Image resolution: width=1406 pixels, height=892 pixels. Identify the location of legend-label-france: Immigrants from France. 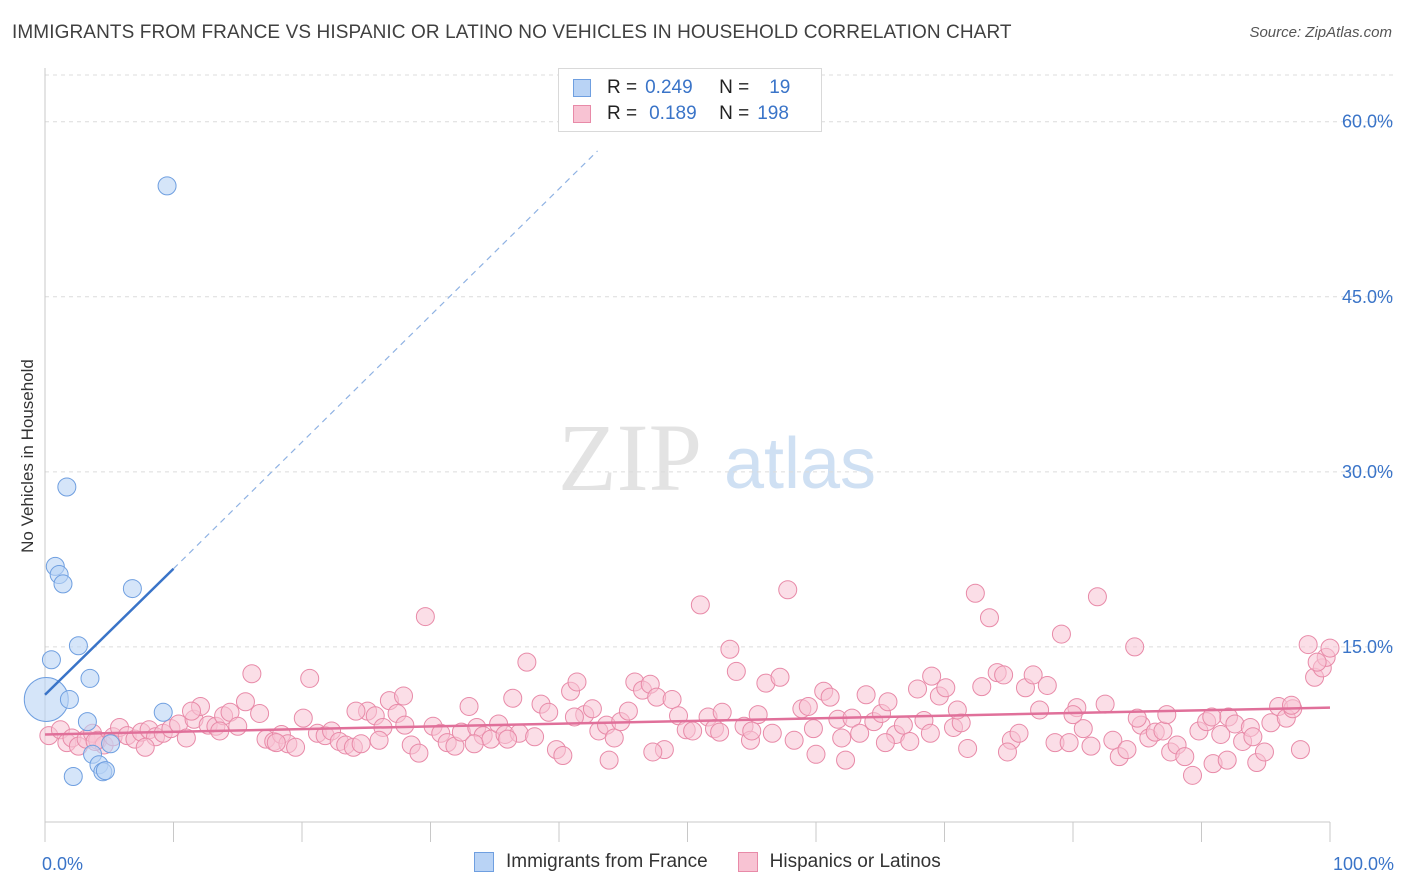
(607, 861).